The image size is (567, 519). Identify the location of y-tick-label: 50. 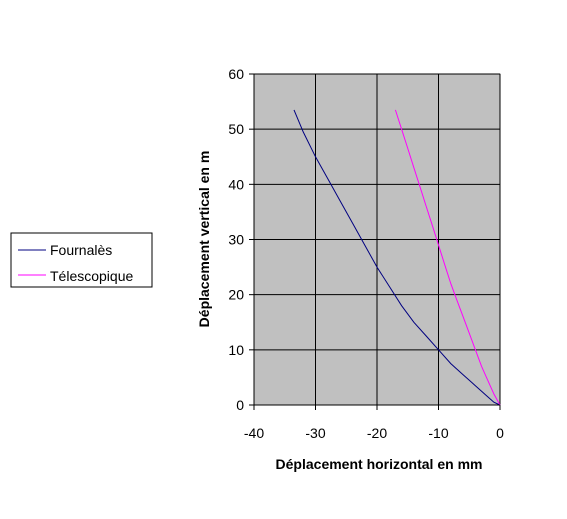
(236, 129).